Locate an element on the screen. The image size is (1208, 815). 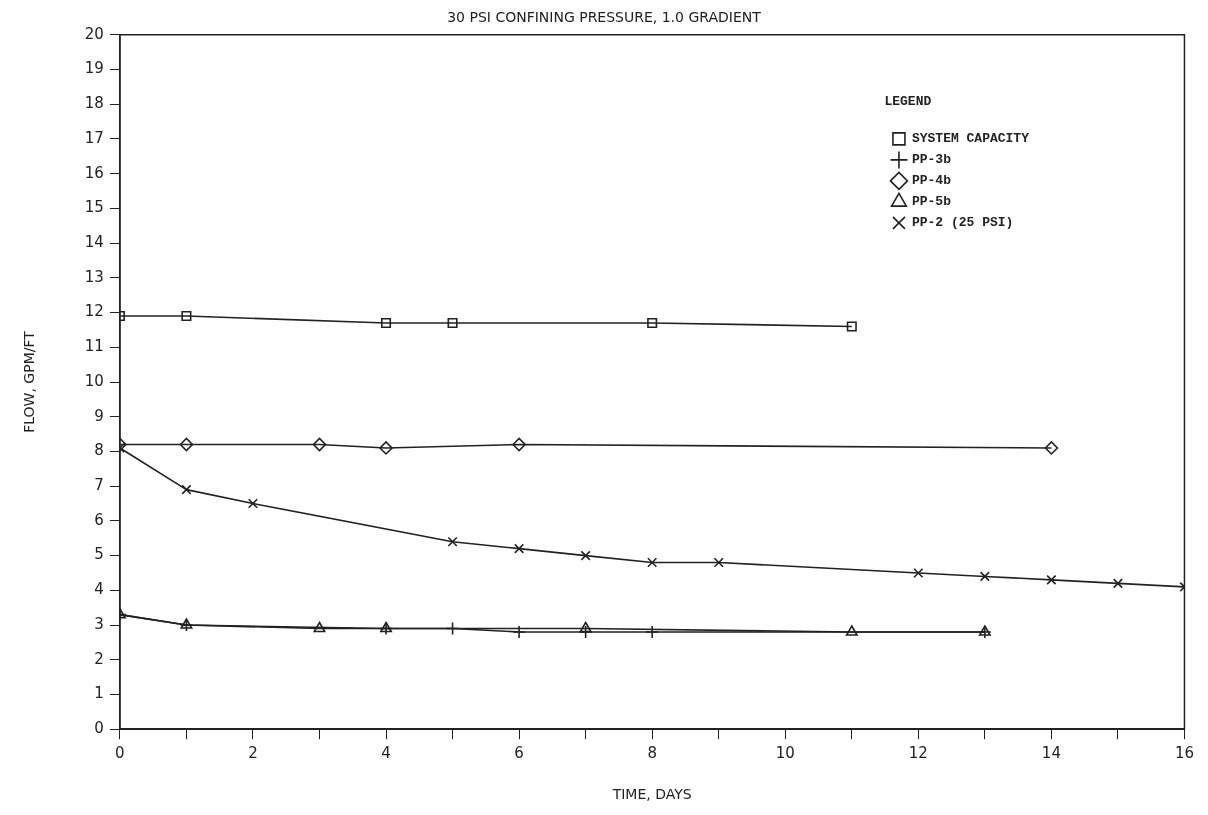
y-tick-label: 5 is located at coordinates (99, 554).